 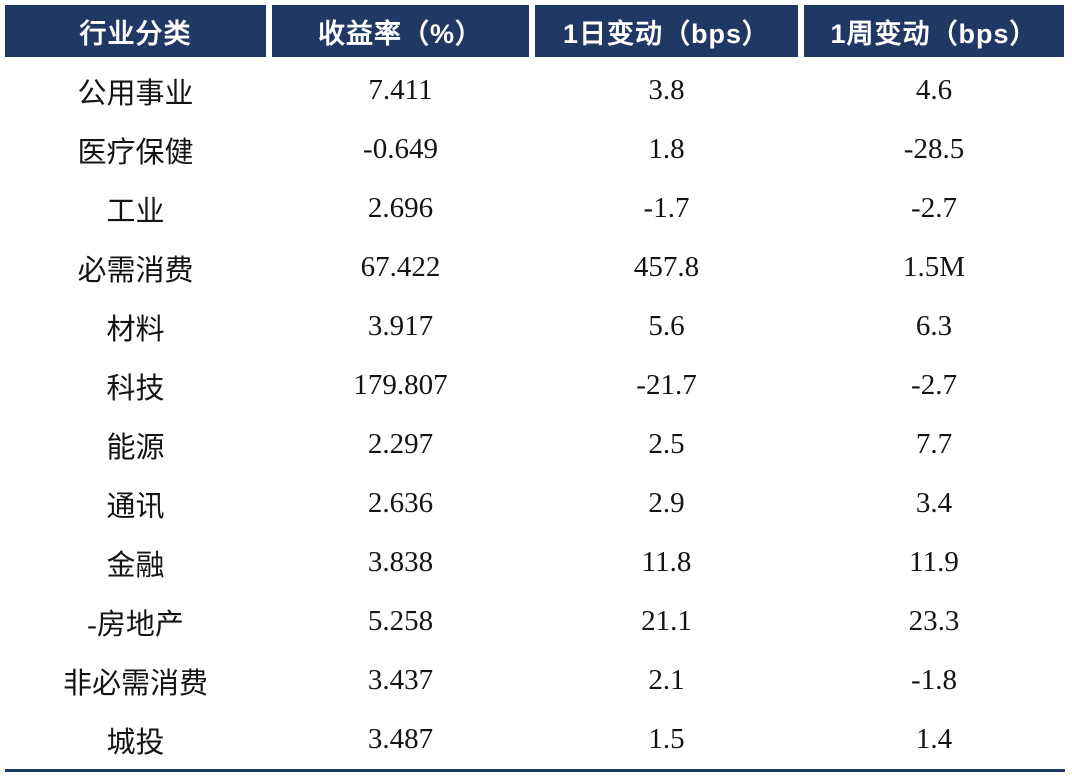 What do you see at coordinates (666, 444) in the screenshot?
I see `cell-1d-change: 2.5` at bounding box center [666, 444].